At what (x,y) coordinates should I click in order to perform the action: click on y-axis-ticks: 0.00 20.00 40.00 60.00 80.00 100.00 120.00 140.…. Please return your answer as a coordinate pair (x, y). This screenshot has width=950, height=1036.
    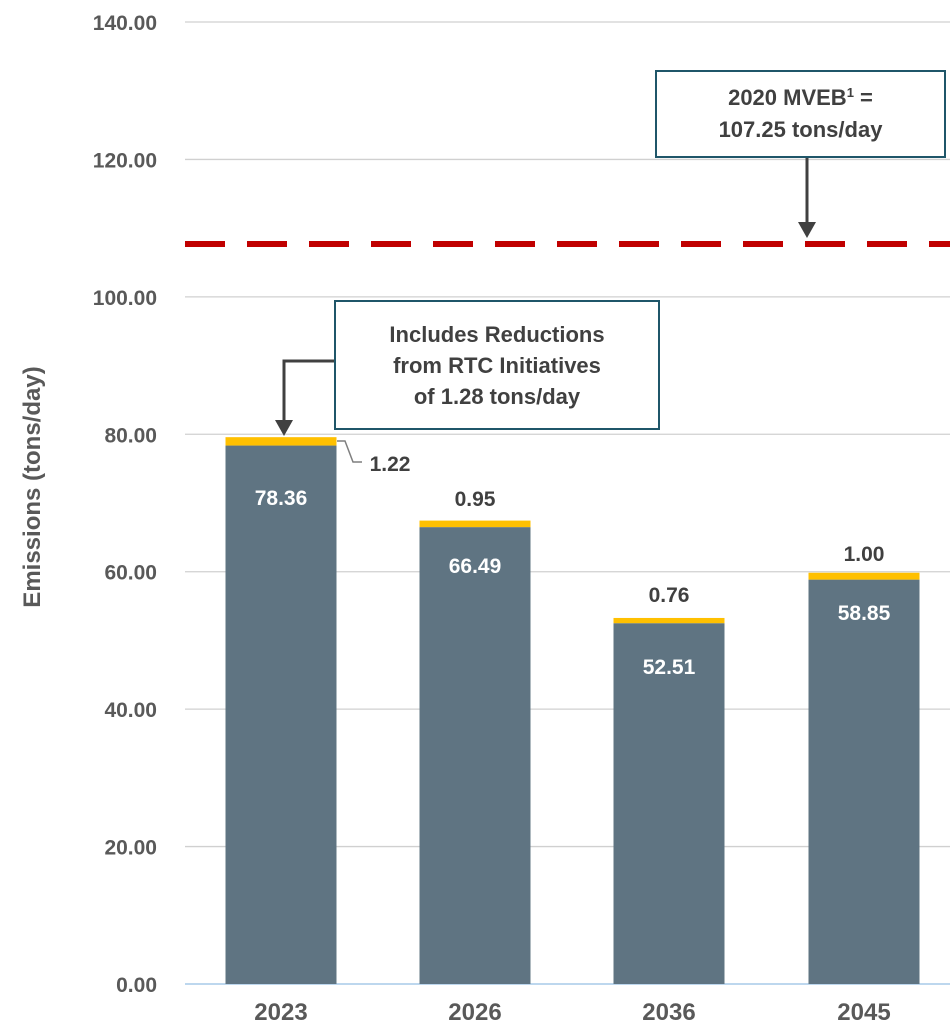
    Looking at the image, I should click on (125, 504).